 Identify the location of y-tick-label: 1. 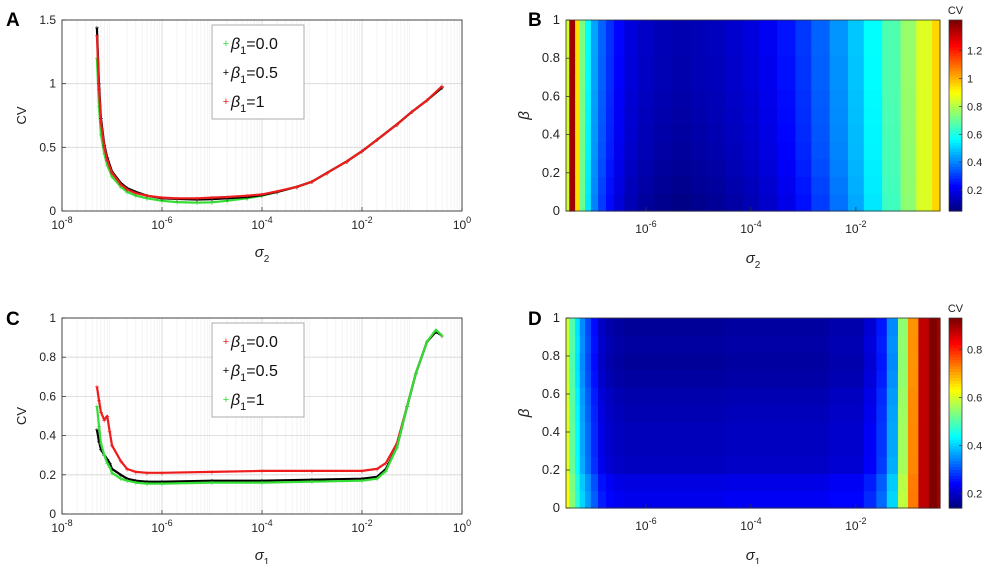
(556, 19).